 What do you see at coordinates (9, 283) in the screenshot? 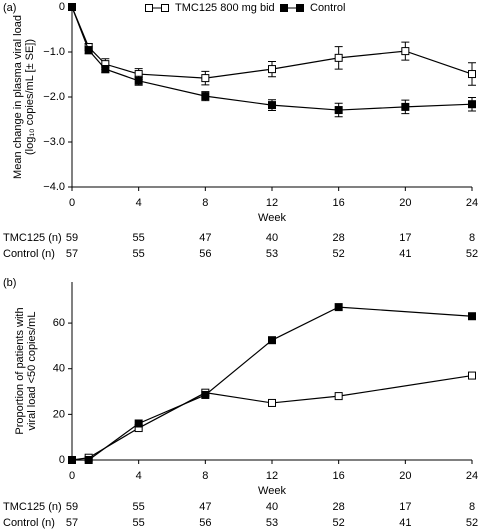
I see `panel-label: (b)` at bounding box center [9, 283].